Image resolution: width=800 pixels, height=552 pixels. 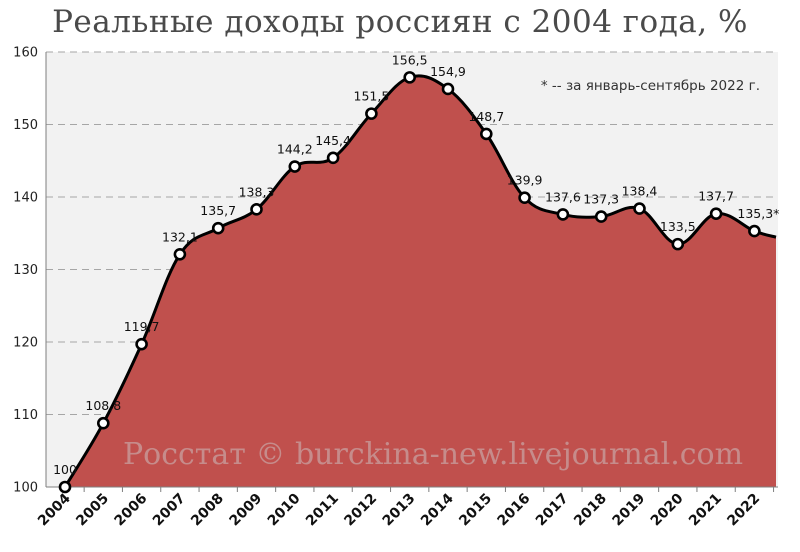 I want to click on data-value-label: 144,2, so click(x=295, y=149).